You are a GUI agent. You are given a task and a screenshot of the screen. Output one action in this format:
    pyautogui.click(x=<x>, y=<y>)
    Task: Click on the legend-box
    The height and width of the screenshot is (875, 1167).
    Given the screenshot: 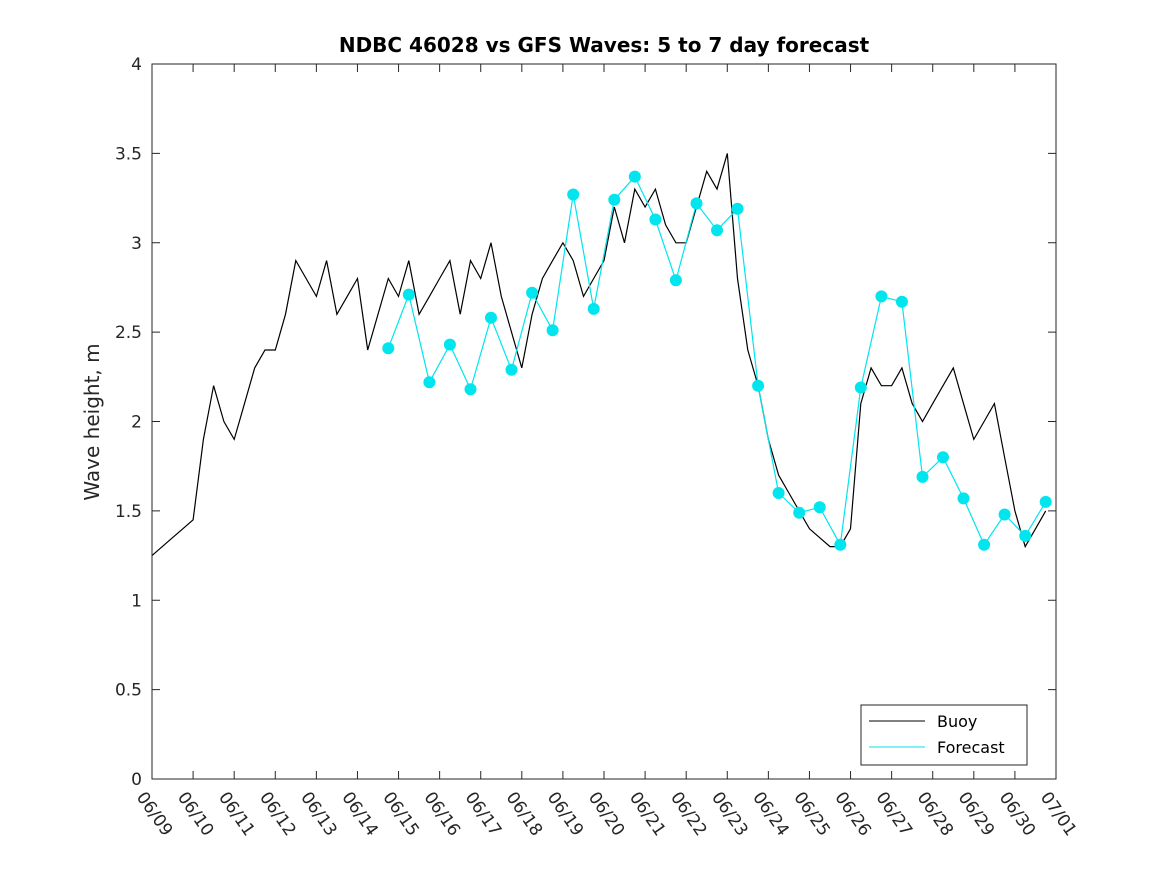 What is the action you would take?
    pyautogui.click(x=944, y=735)
    